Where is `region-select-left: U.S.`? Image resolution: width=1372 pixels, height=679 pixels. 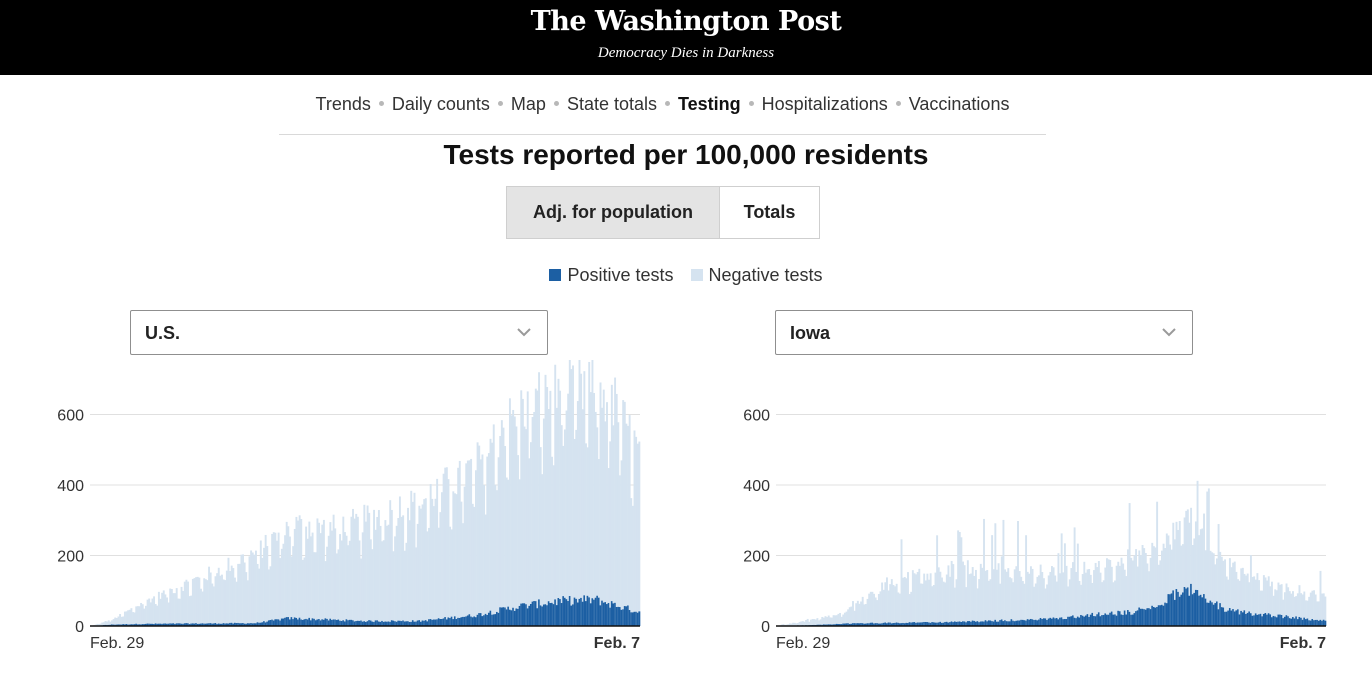 region-select-left: U.S. is located at coordinates (339, 332).